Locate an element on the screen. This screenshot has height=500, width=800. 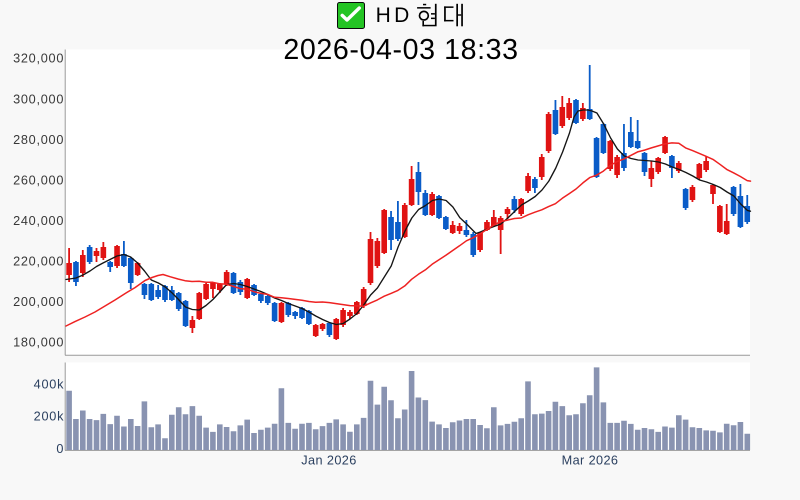
svg-text: 300,000 is located at coordinates (38, 99).